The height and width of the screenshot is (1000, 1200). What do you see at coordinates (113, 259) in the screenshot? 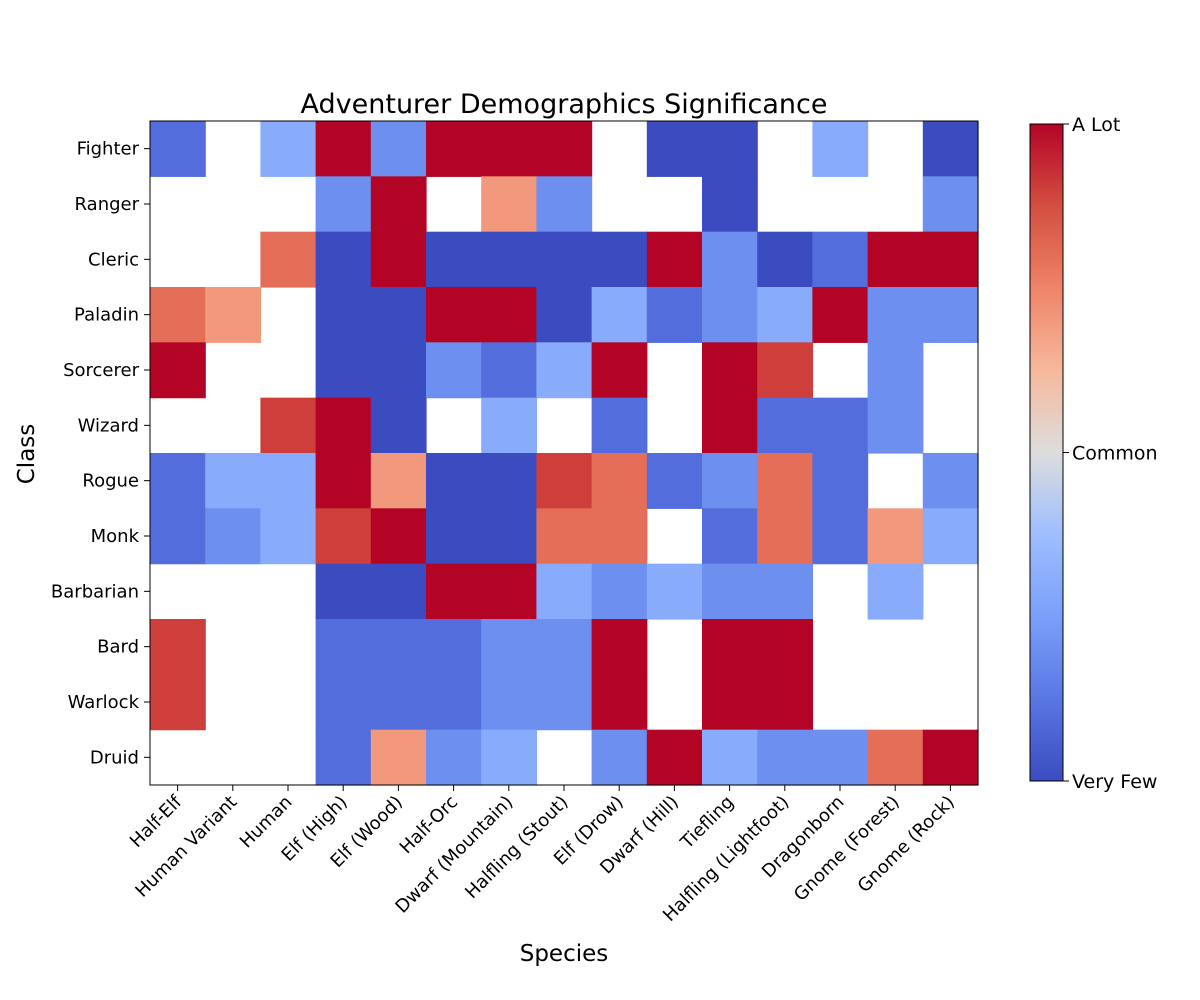
I see `y-tick-label: Cleric` at bounding box center [113, 259].